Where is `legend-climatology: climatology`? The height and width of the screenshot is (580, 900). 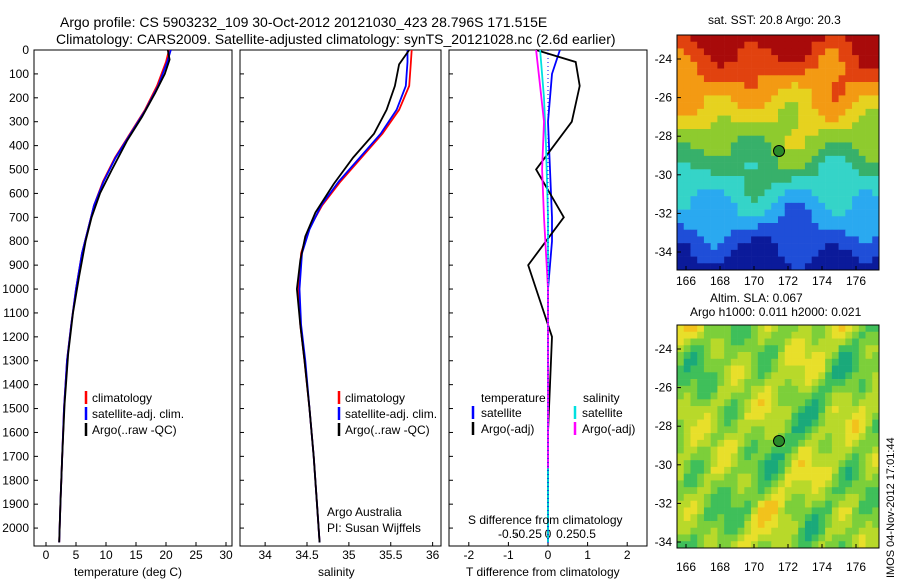 legend-climatology: climatology is located at coordinates (375, 398).